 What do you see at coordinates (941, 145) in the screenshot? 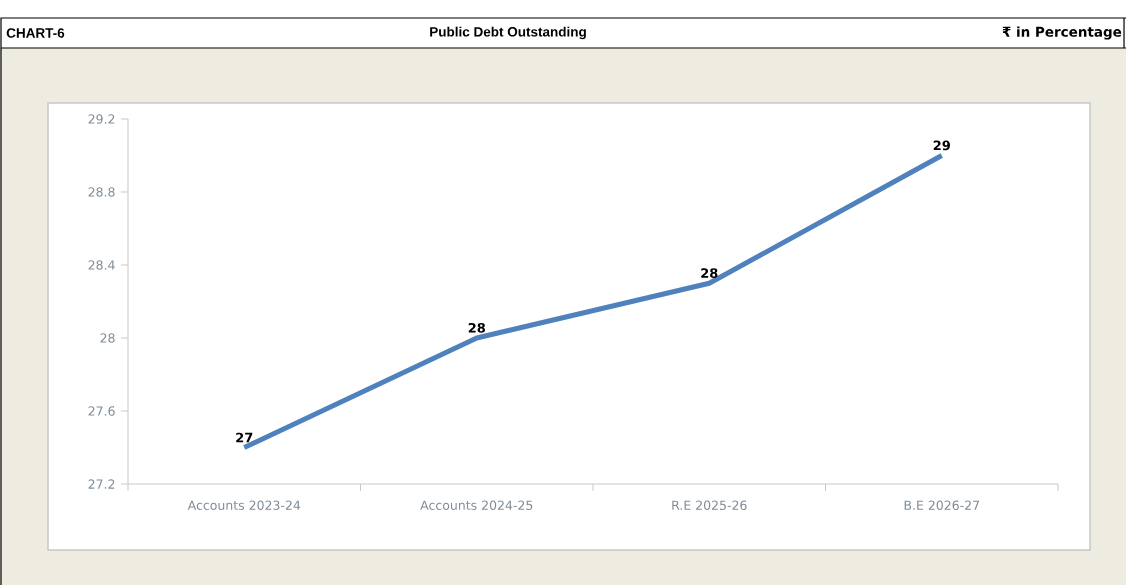
I see `data-label: 29` at bounding box center [941, 145].